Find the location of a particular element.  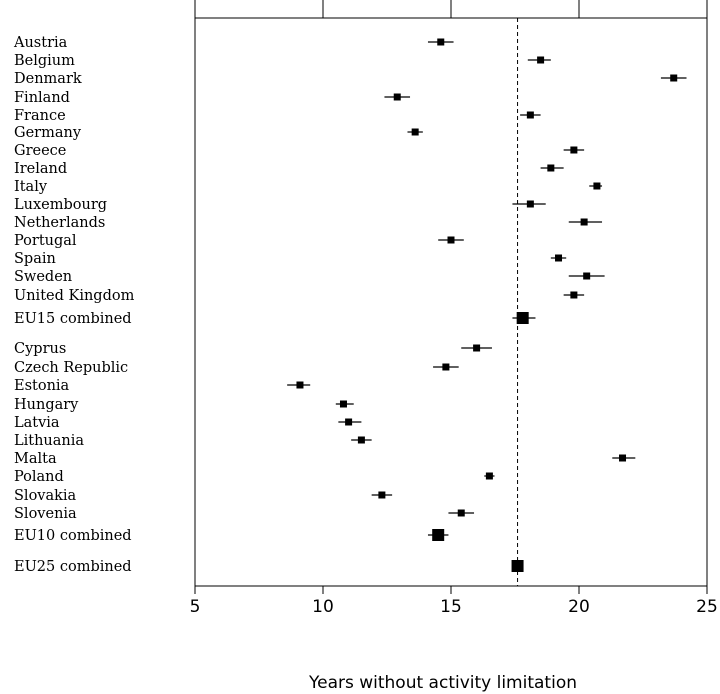

row-lithuania: Lithuania is located at coordinates (193, 441).